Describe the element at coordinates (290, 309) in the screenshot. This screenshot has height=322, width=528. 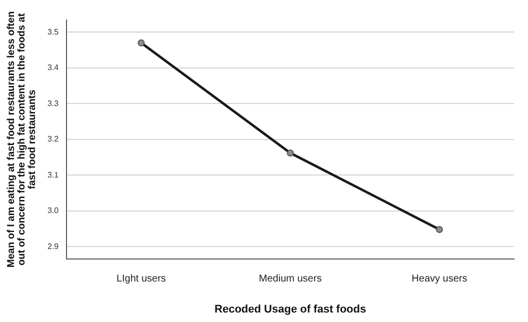
I see `x-axis-title: Recoded Usage of fast foods` at that location.